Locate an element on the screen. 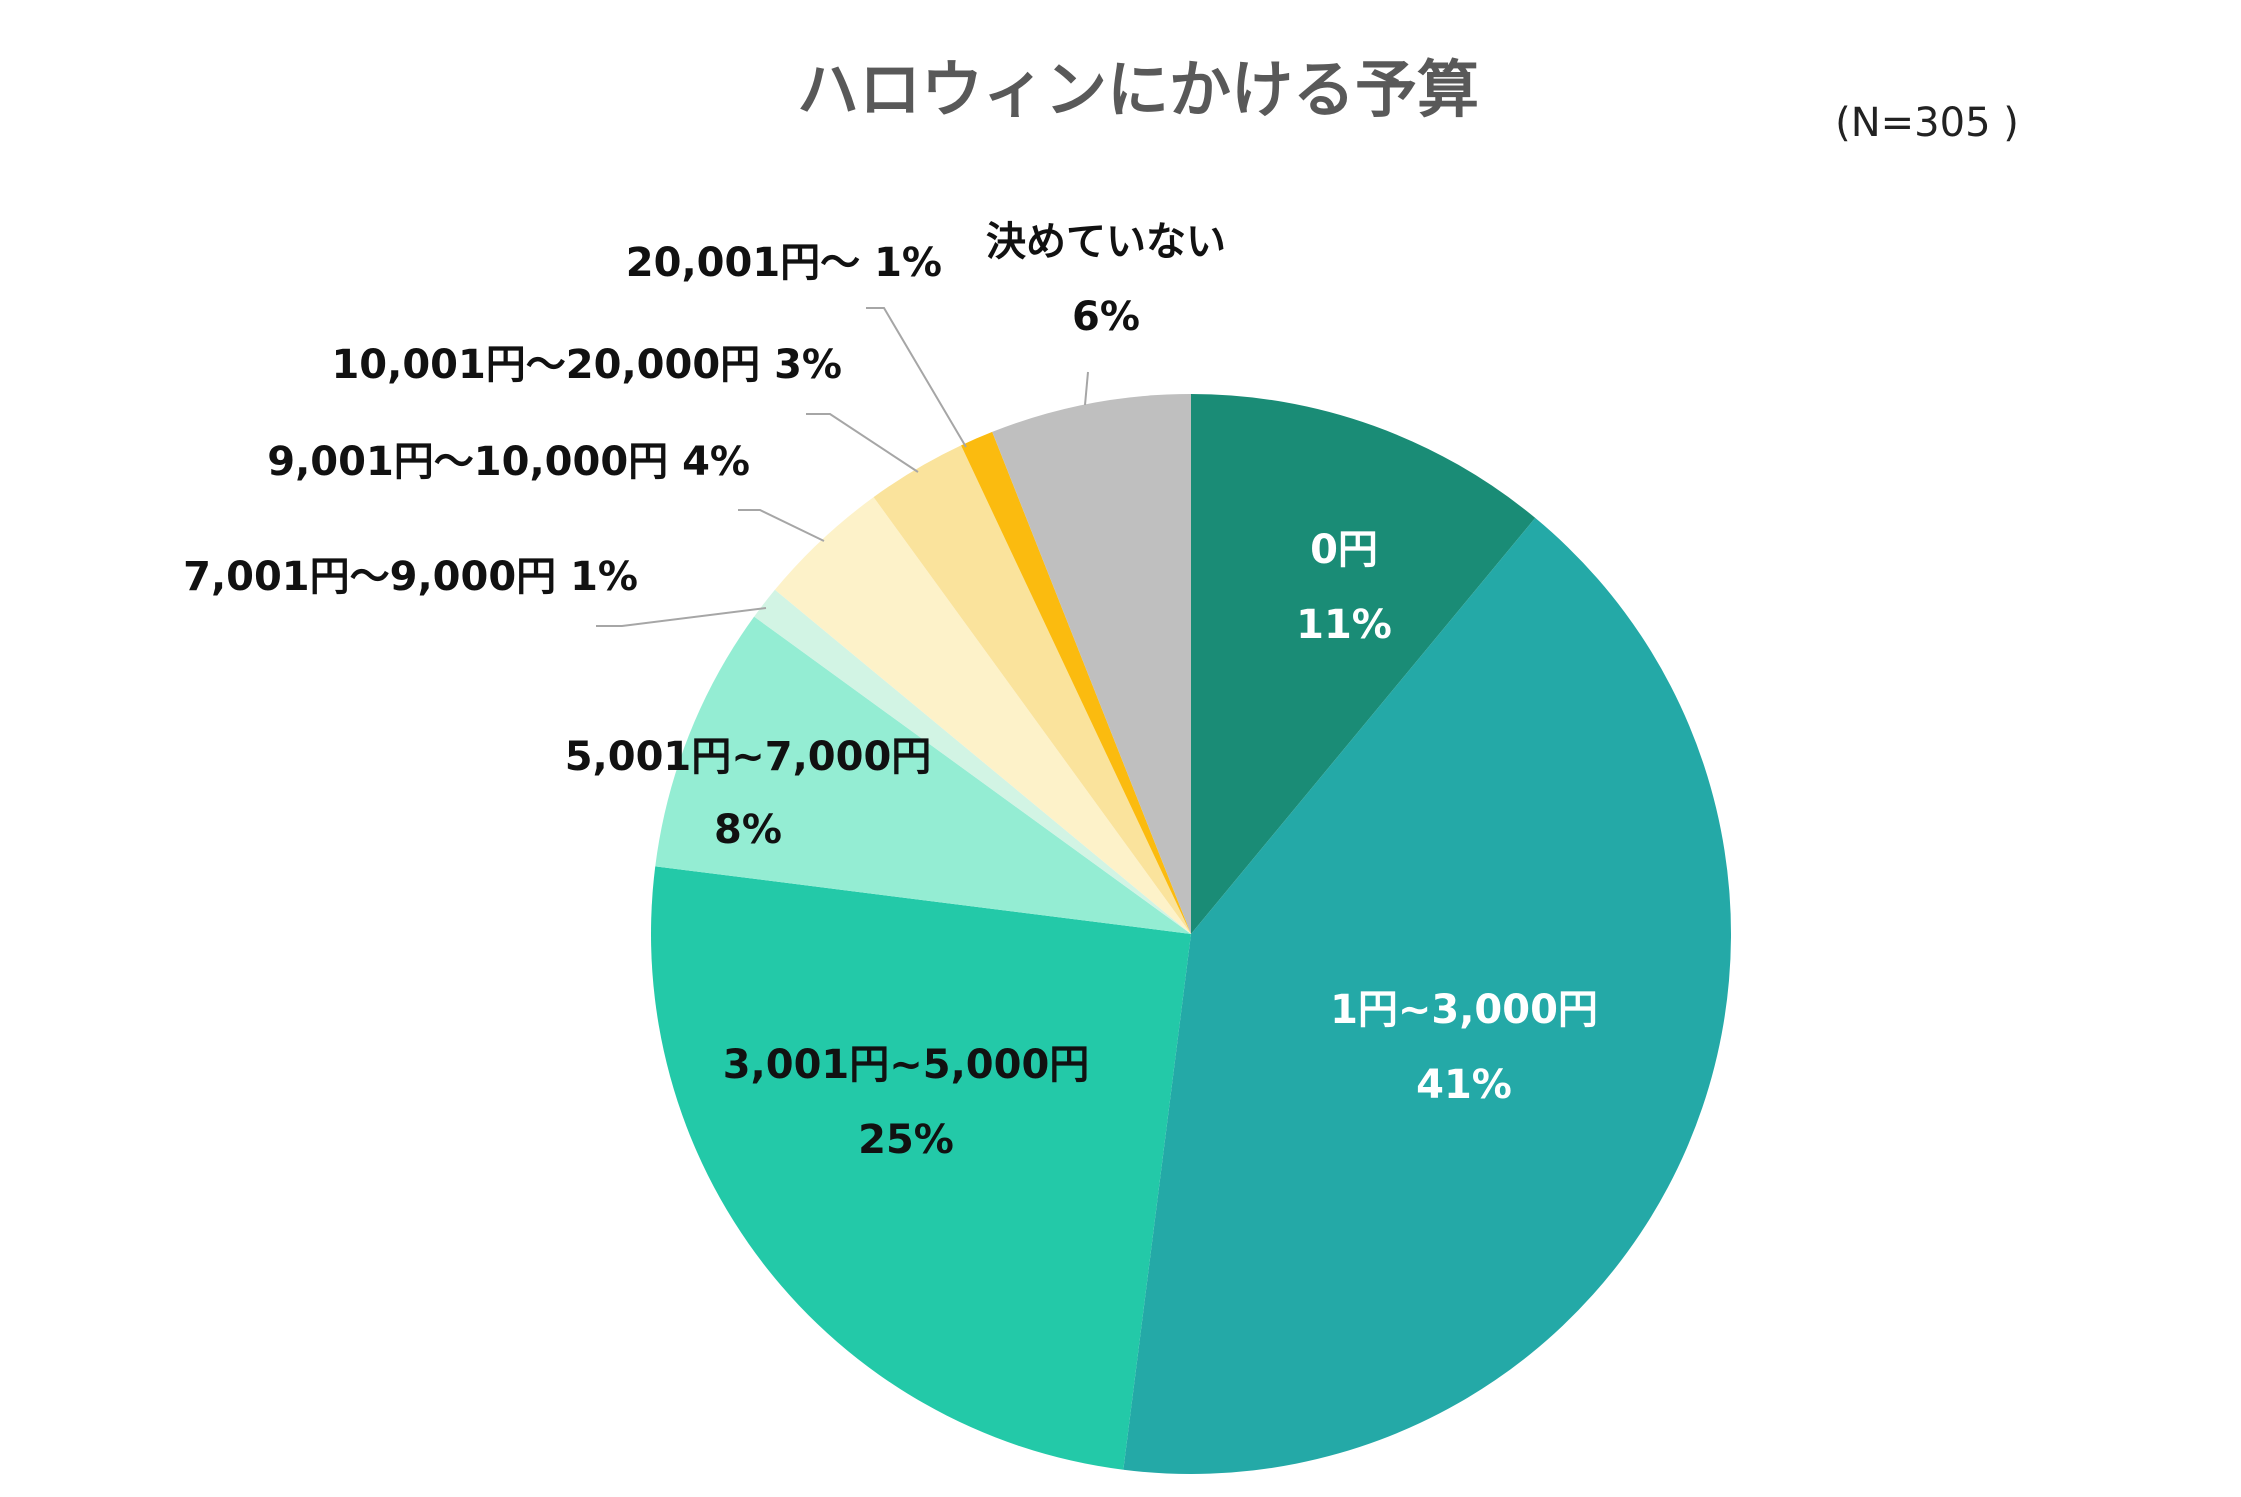  leader-lines is located at coordinates (842, 467).